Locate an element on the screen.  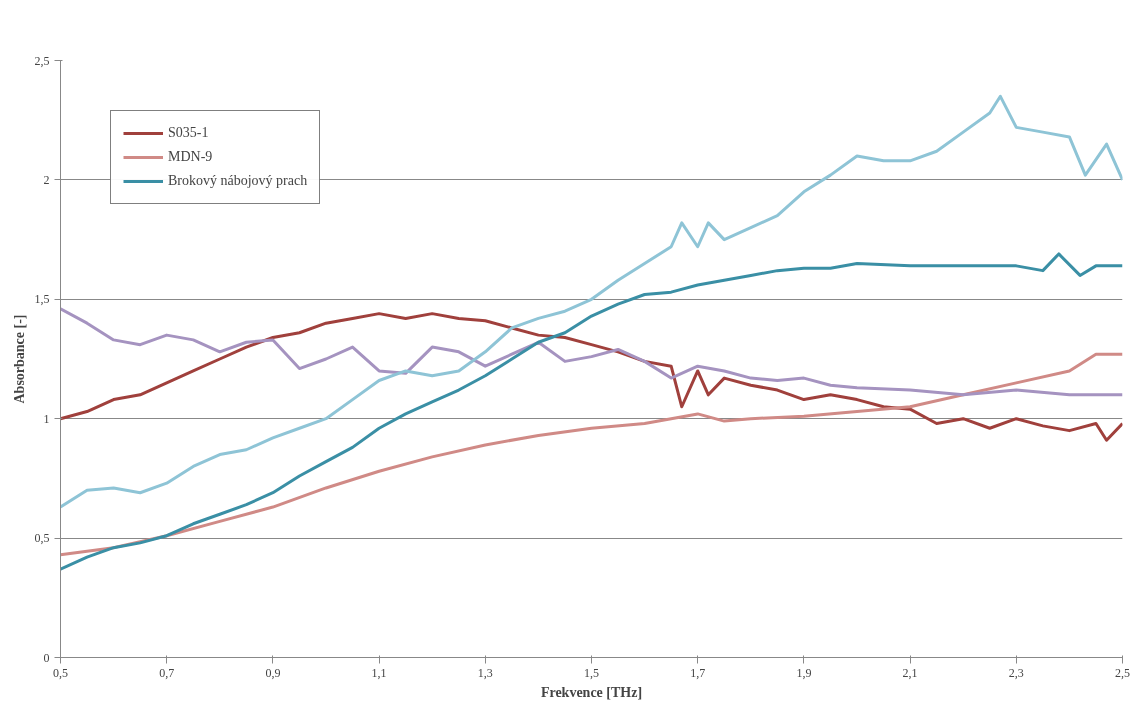
x-tick-label: 2,1 is located at coordinates (910, 672).